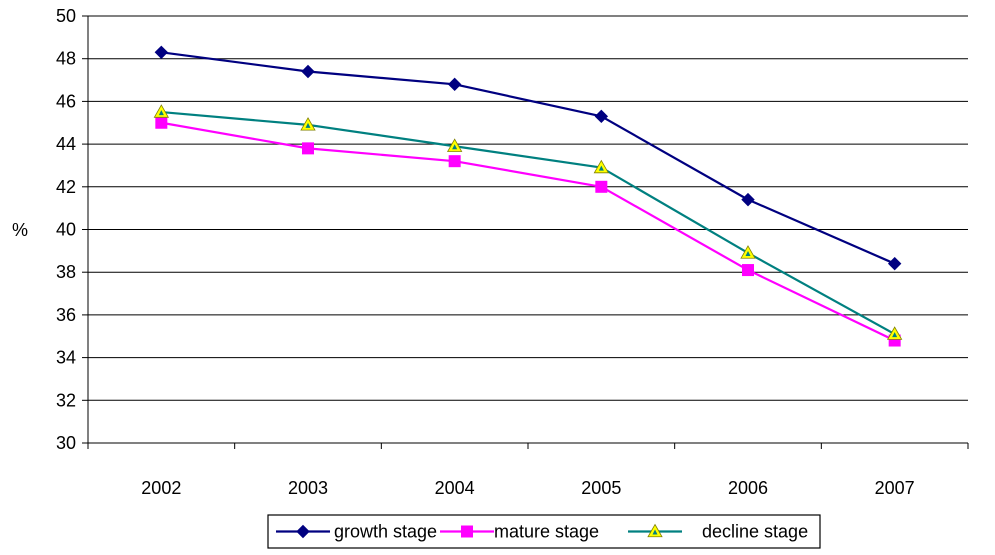  Describe the element at coordinates (895, 488) in the screenshot. I see `x-tick-label: 2007` at that location.